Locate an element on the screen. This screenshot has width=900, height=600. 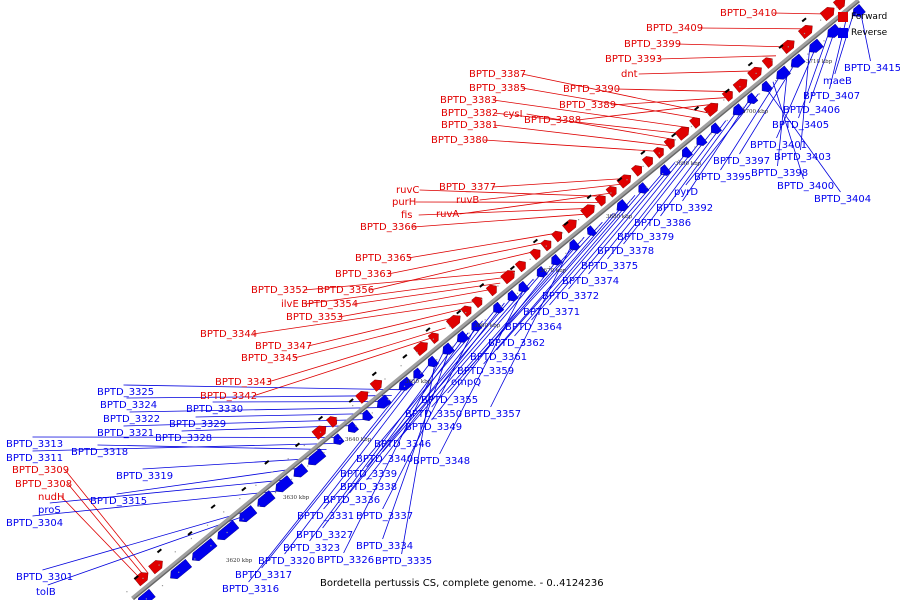
reverse-gene-label: ompQ is located at coordinates (466, 382).